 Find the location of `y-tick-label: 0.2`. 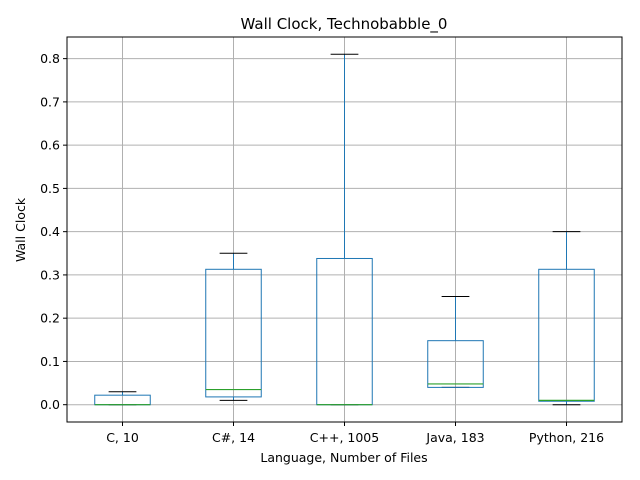

y-tick-label: 0.2 is located at coordinates (50, 318).